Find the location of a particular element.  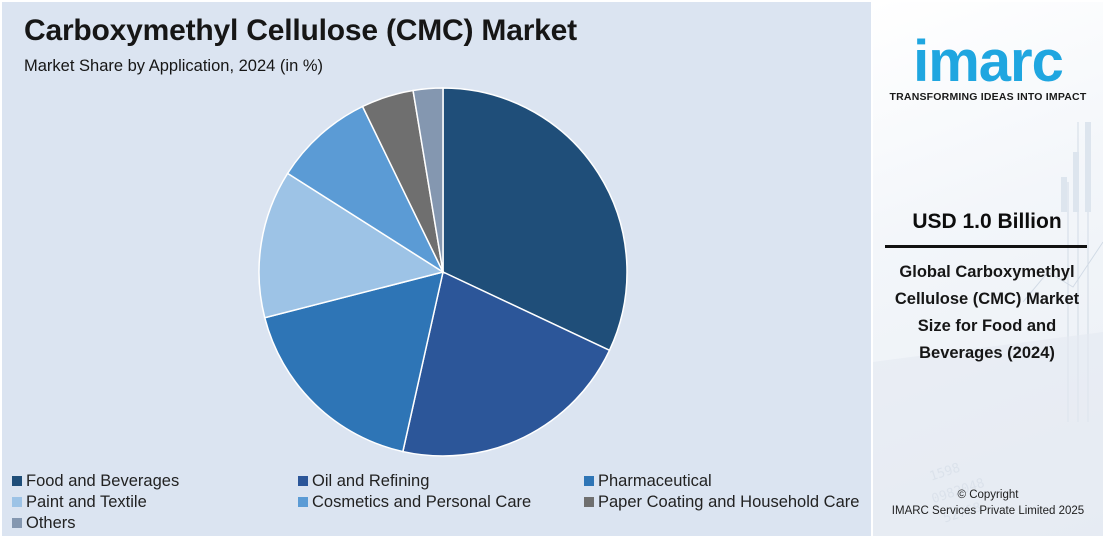

logo-tagline: TRANSFORMING IDEAS INTO IMPACT is located at coordinates (988, 97).